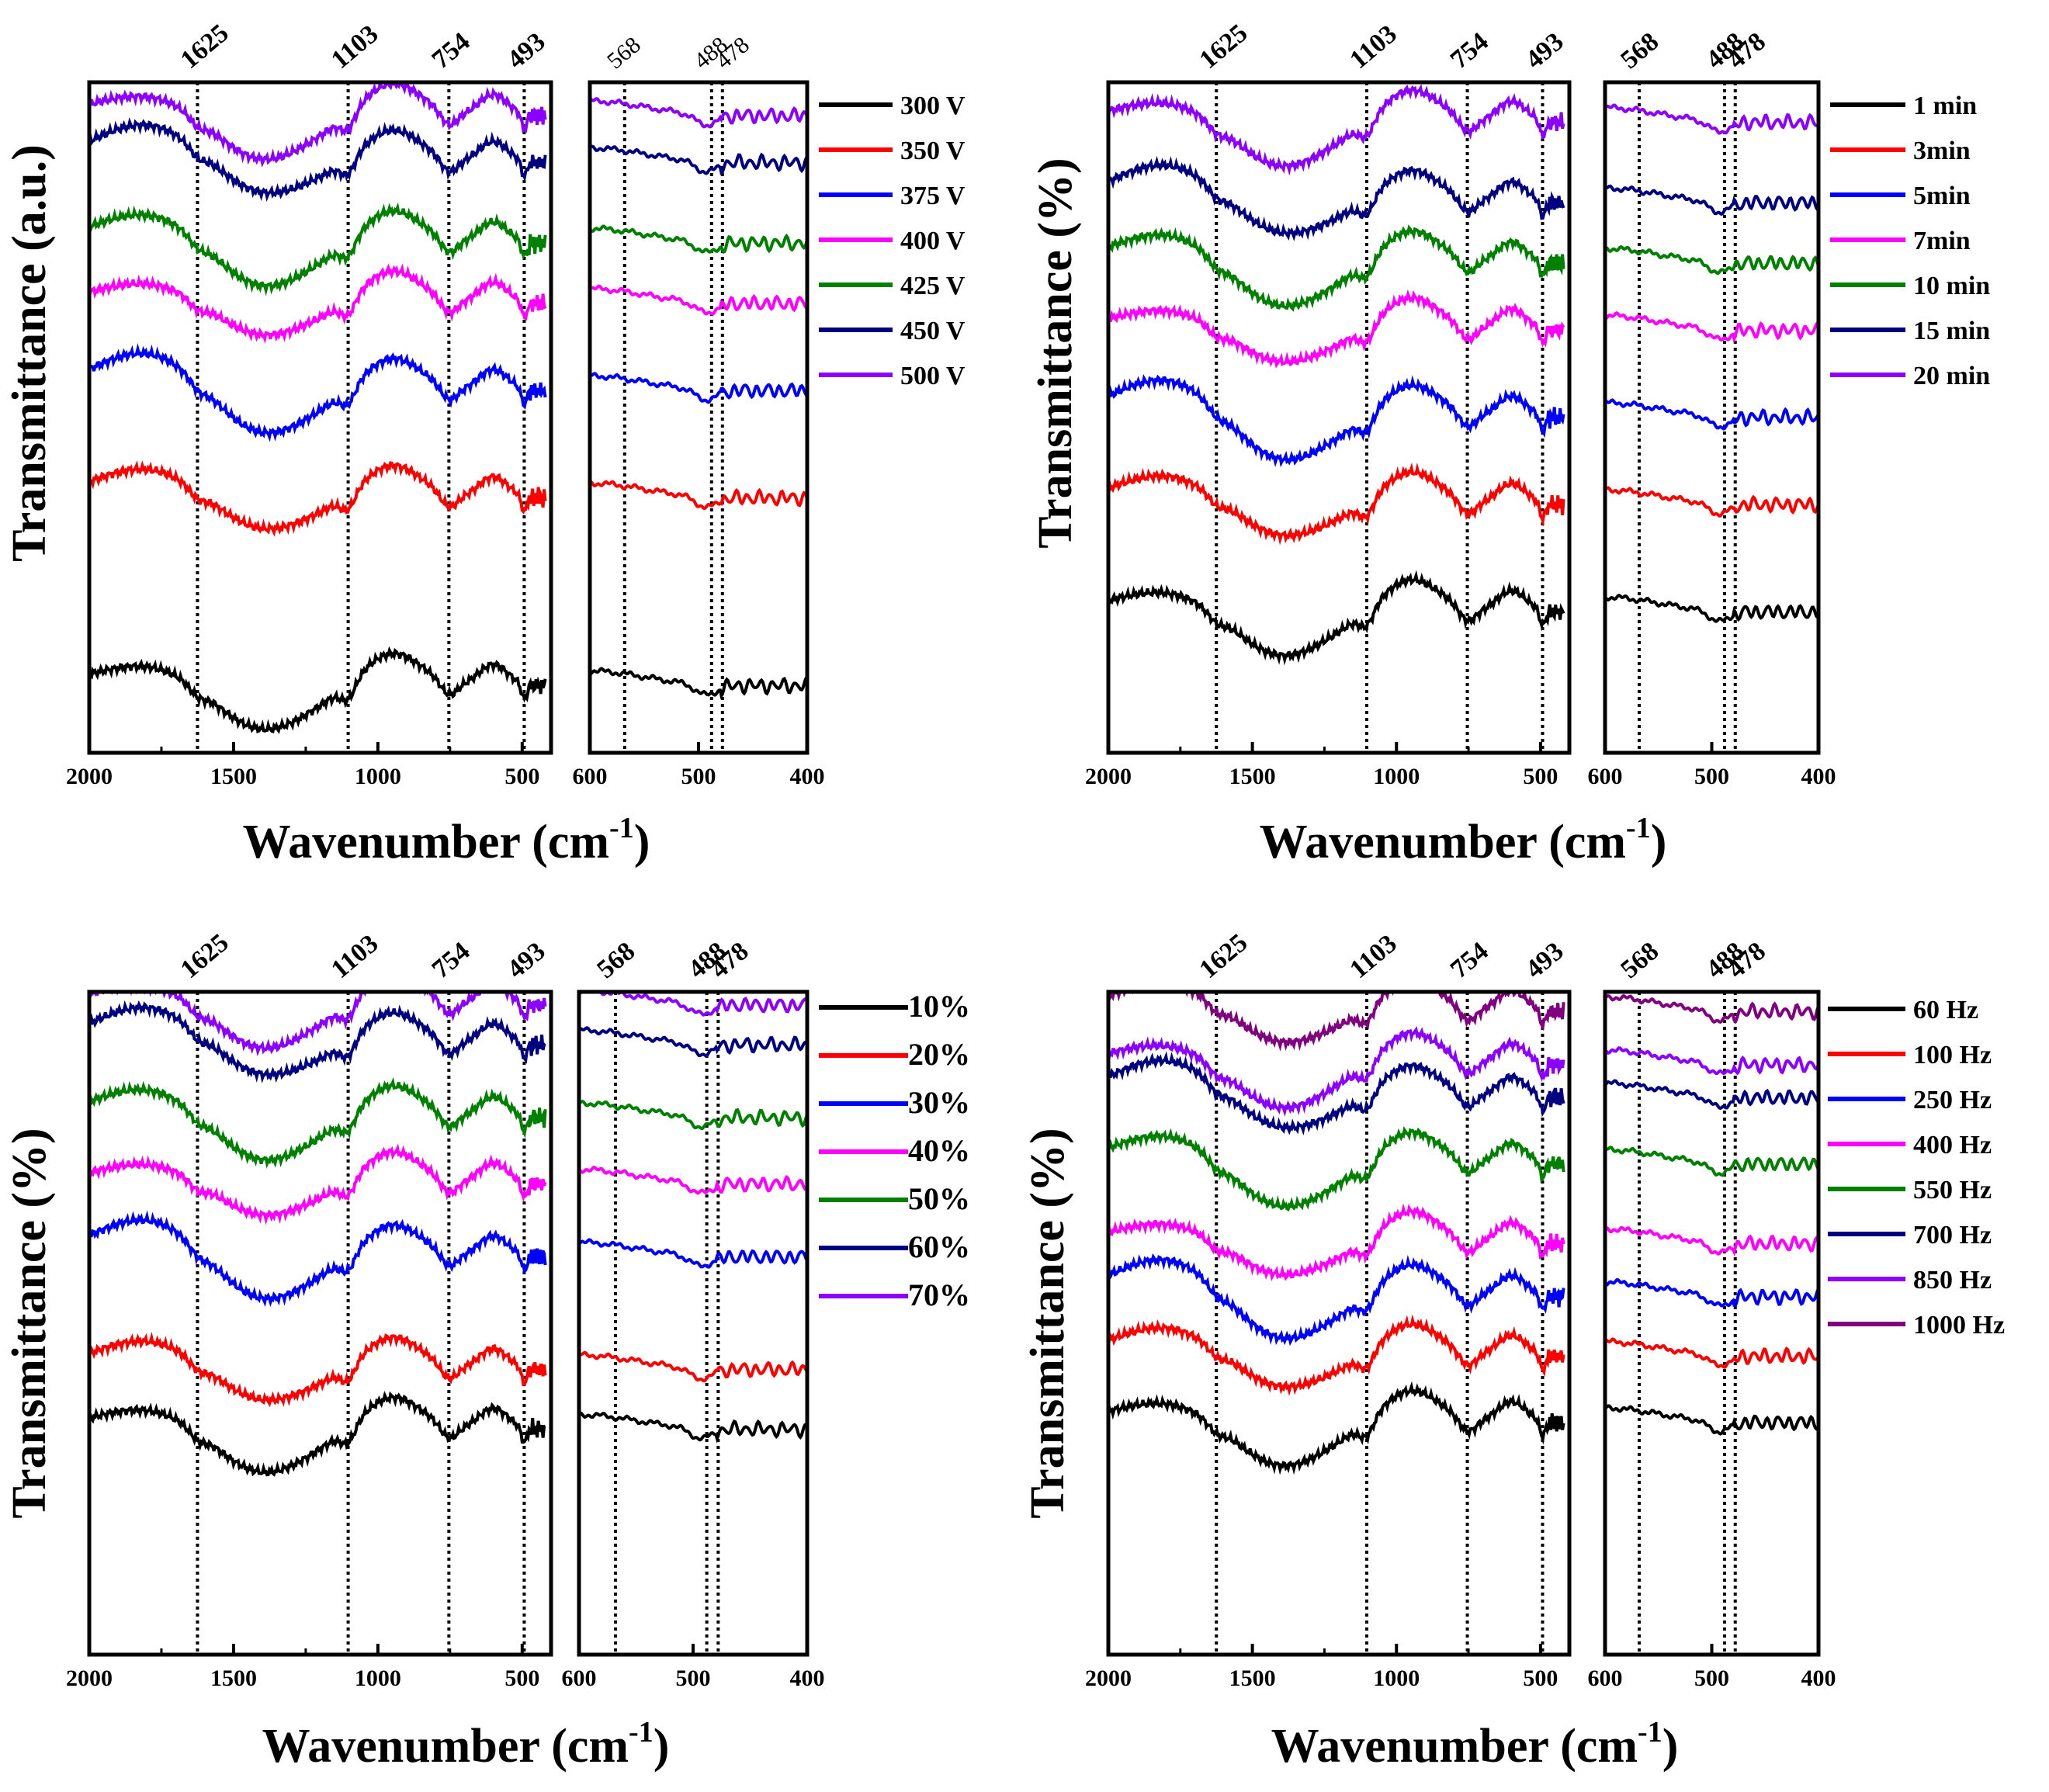  What do you see at coordinates (1336, 268) in the screenshot?
I see `main-series-10-min` at bounding box center [1336, 268].